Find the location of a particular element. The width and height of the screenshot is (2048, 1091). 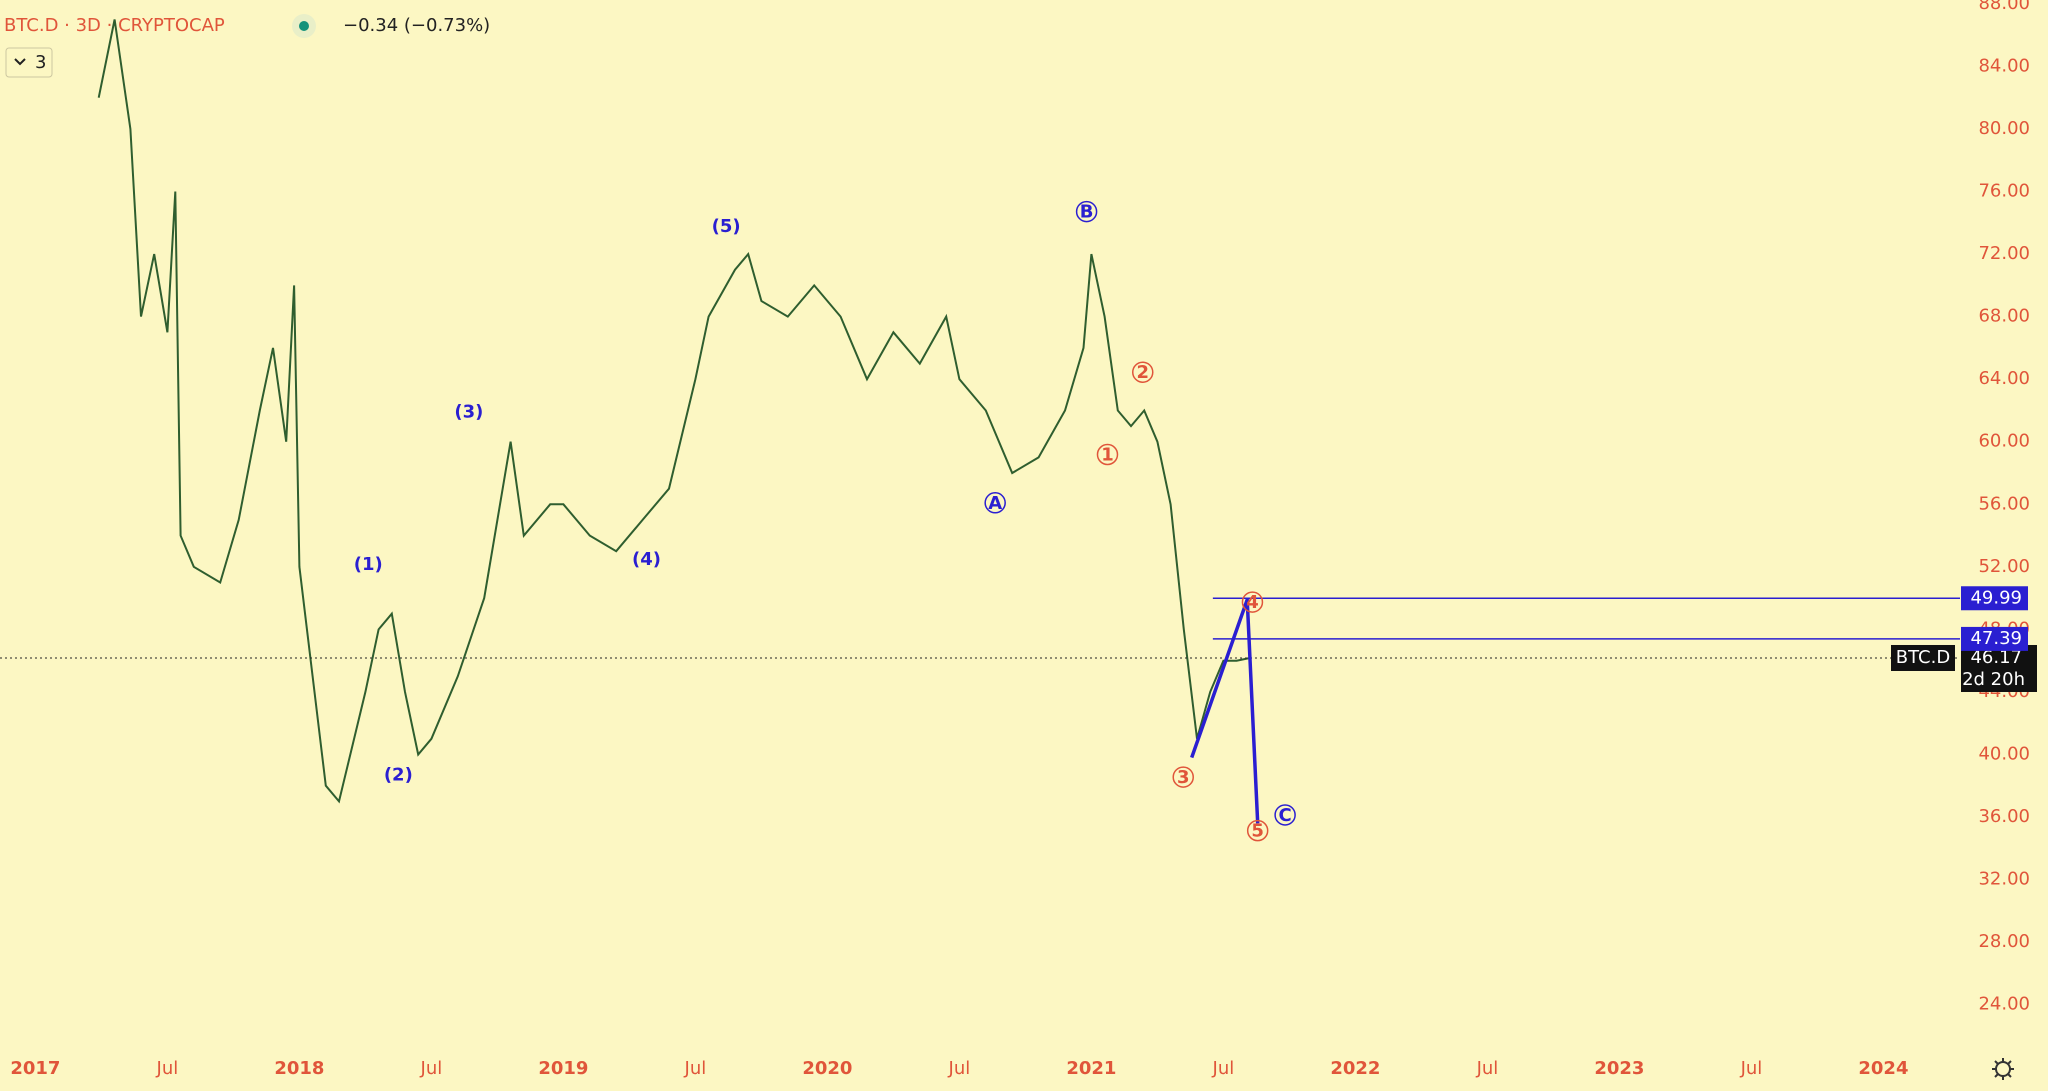

wave-label: 3 is located at coordinates (1183, 777).